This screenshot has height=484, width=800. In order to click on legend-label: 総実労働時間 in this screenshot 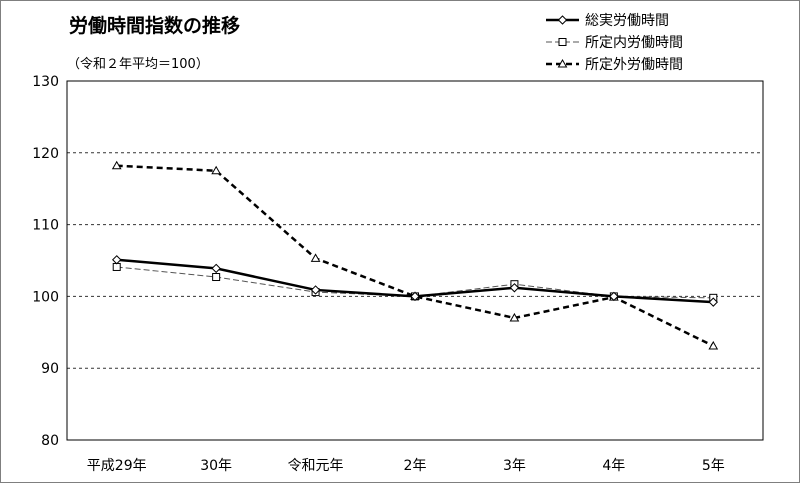, I will do `click(627, 21)`.